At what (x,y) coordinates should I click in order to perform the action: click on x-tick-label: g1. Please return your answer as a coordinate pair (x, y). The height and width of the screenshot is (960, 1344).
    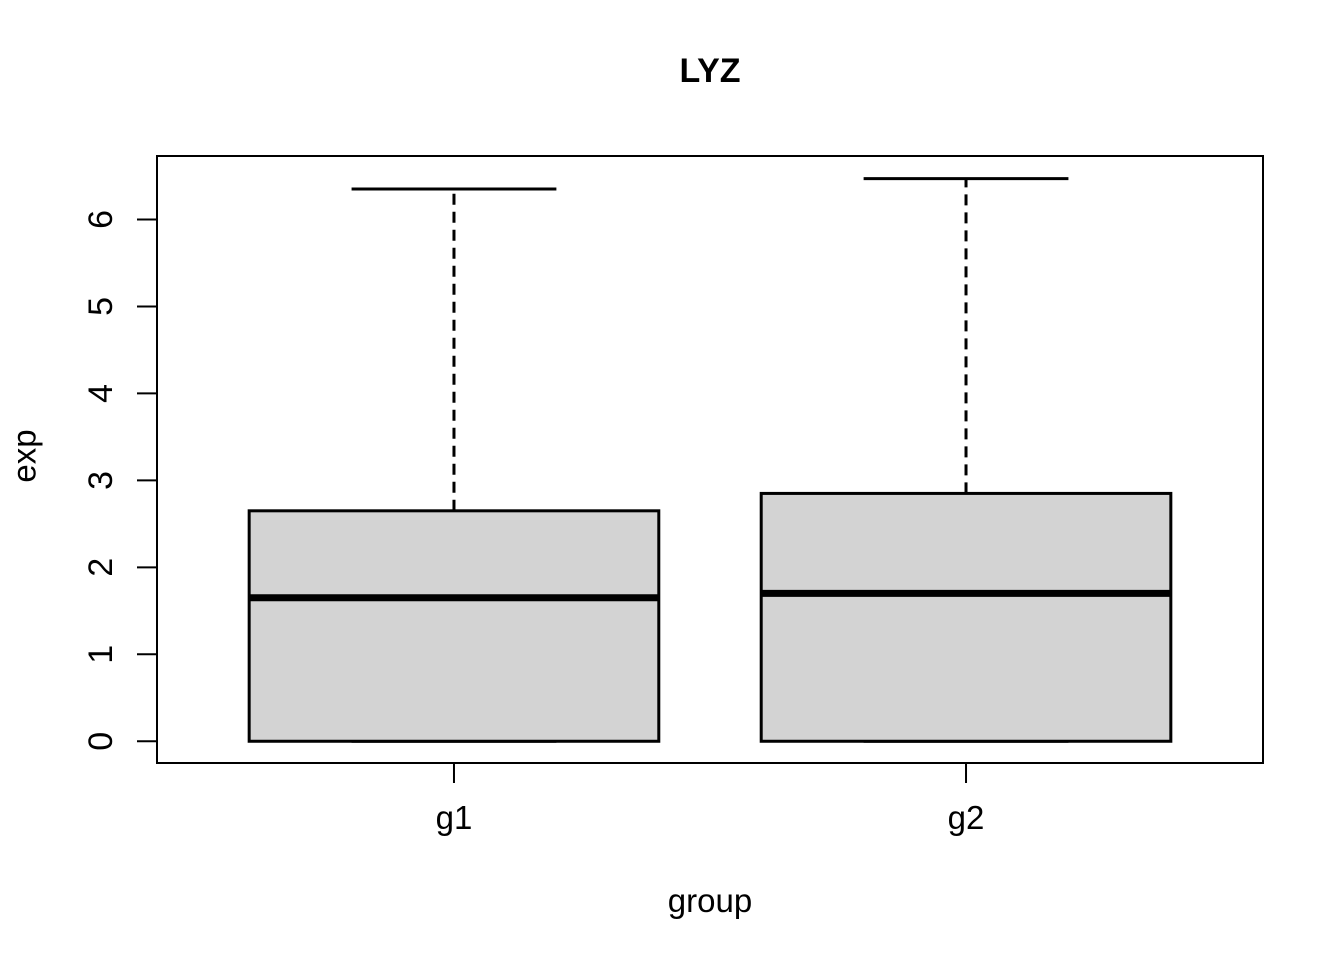
    Looking at the image, I should click on (454, 817).